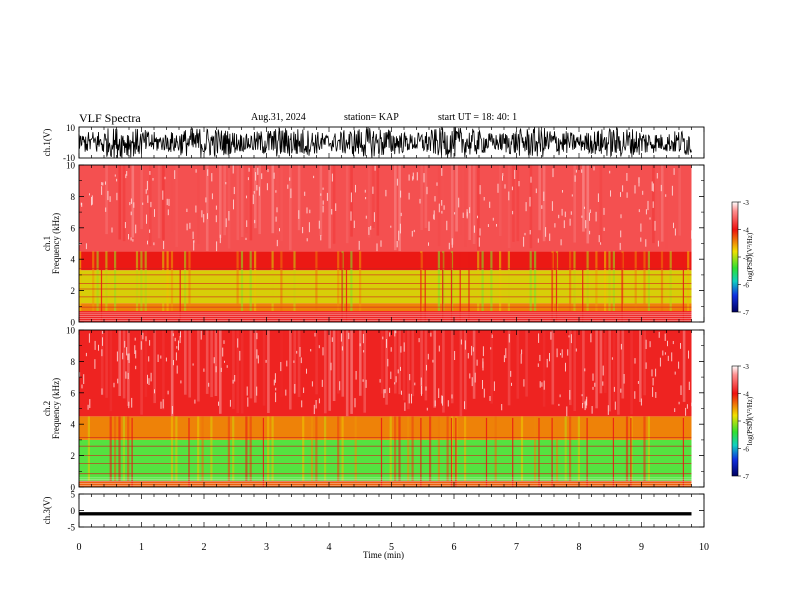 The width and height of the screenshot is (792, 612). What do you see at coordinates (329, 547) in the screenshot?
I see `x-tick-label: 4` at bounding box center [329, 547].